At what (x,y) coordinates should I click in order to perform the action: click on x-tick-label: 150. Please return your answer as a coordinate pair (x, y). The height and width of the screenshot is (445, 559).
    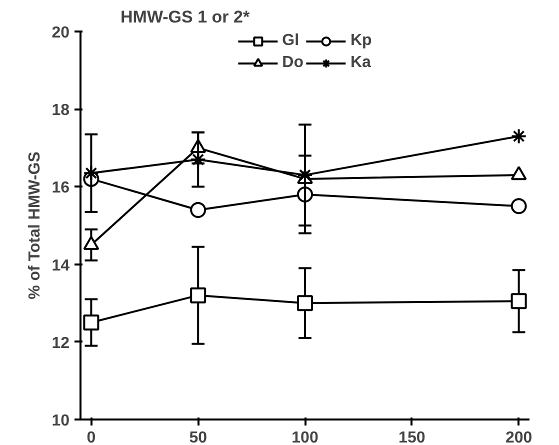
    Looking at the image, I should click on (412, 437).